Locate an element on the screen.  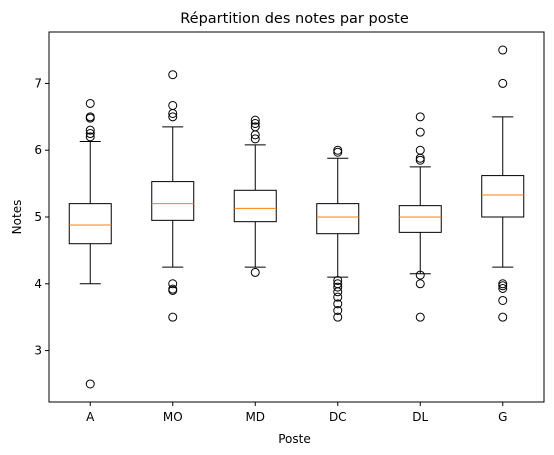
y-tick-label: 3 is located at coordinates (38, 351).